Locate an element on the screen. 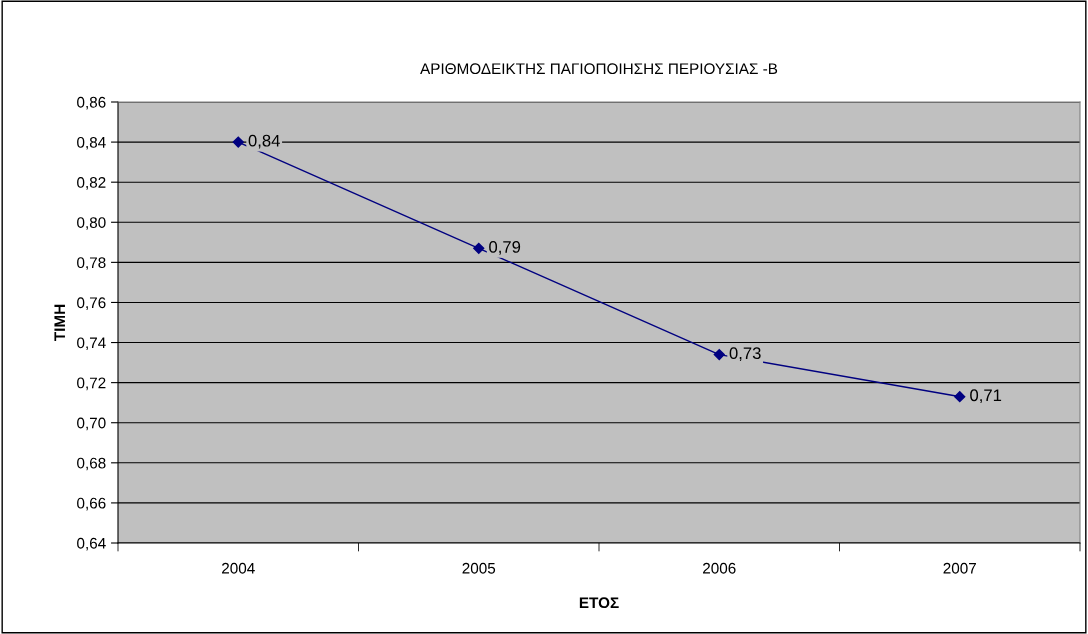  x-tick-label: 2006 is located at coordinates (719, 568).